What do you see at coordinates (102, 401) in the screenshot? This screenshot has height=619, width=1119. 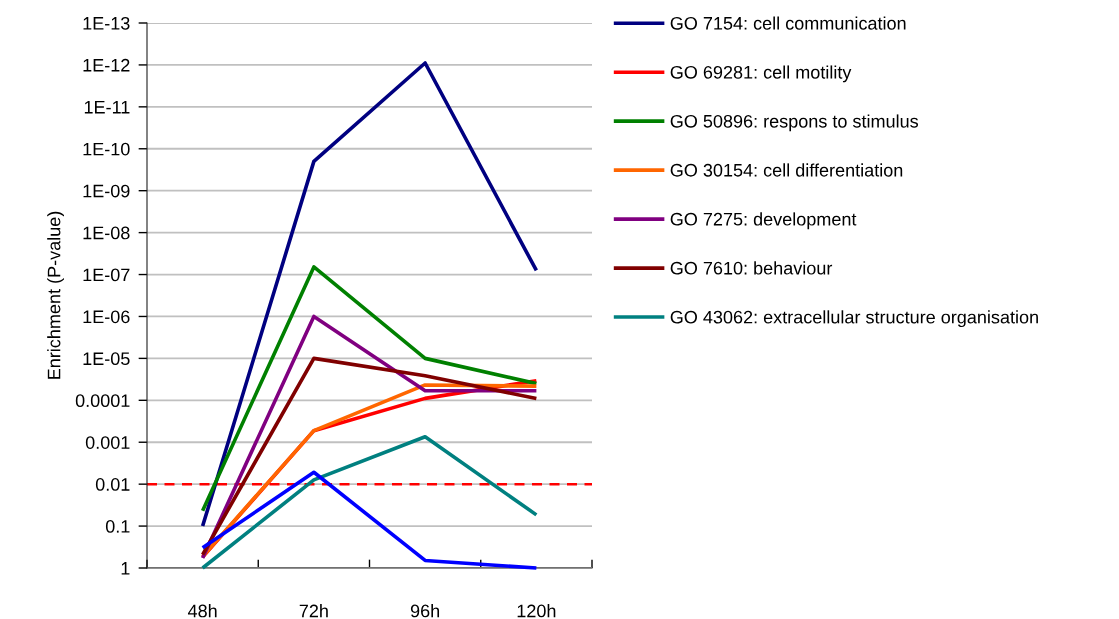 I see `y-tick-label: 0.0001` at bounding box center [102, 401].